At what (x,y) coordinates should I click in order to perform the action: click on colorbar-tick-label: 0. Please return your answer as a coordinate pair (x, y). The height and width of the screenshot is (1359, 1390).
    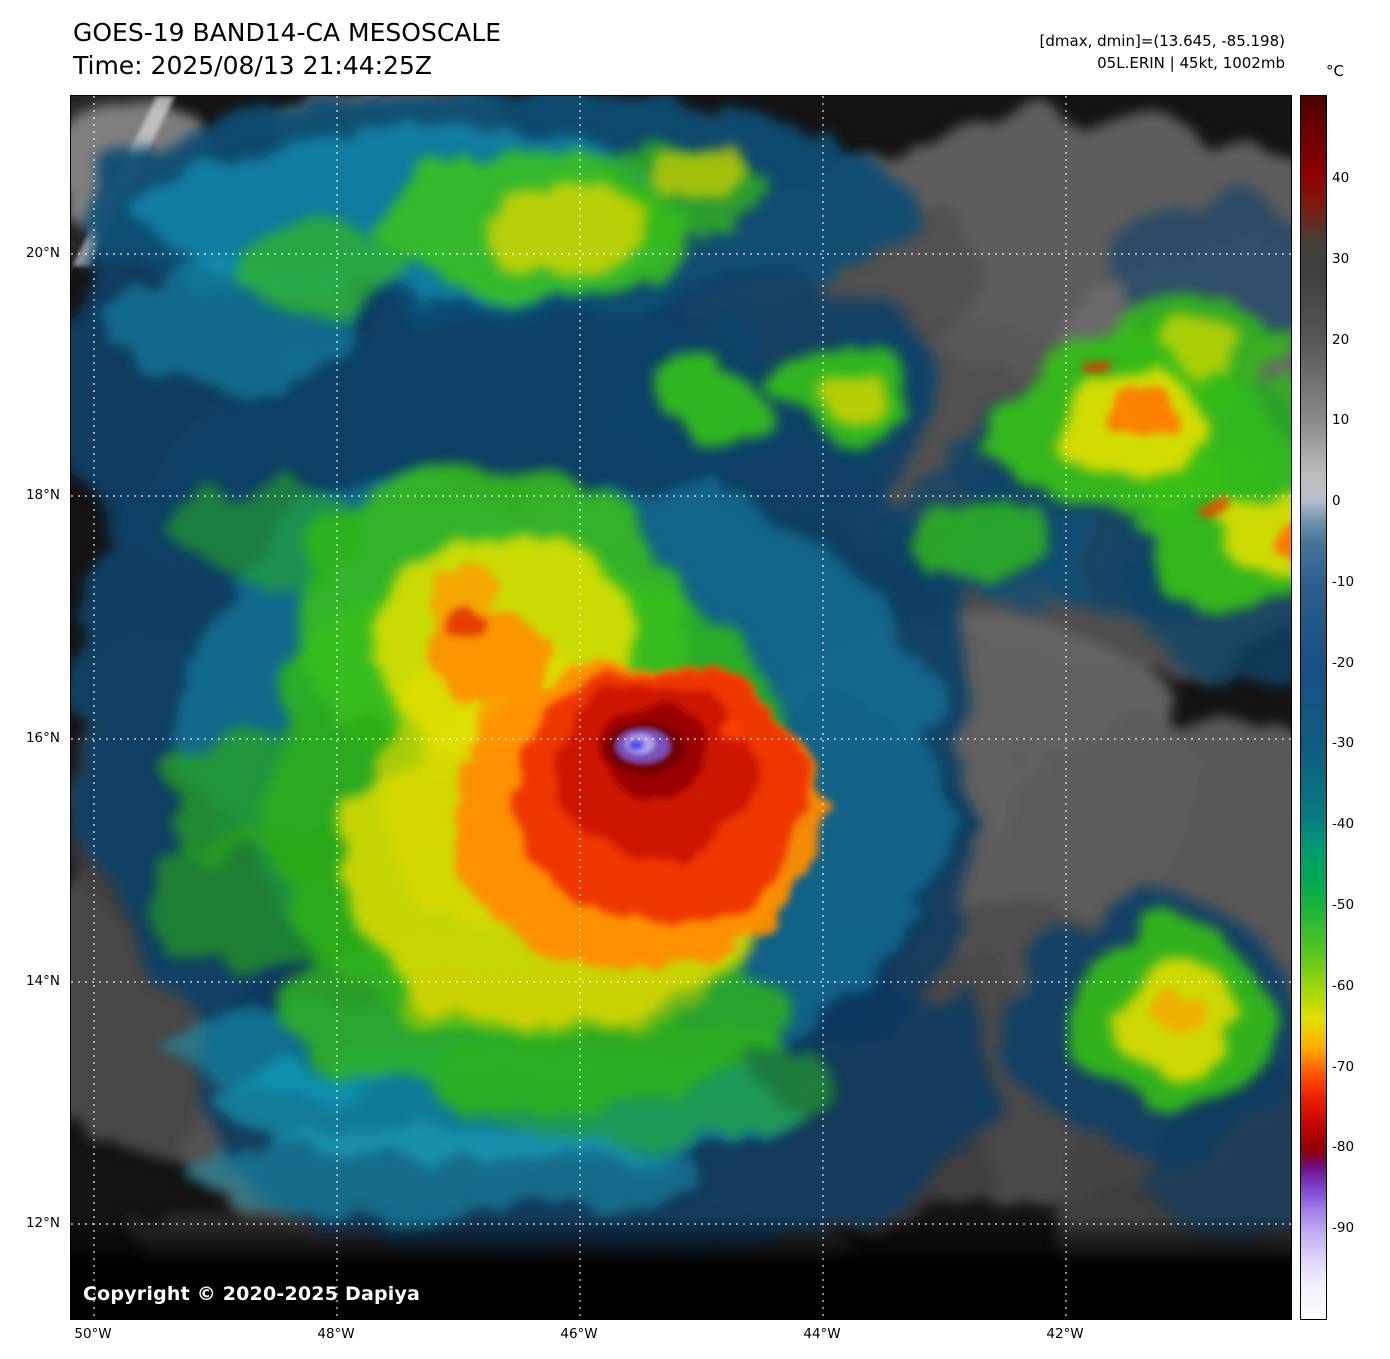
    Looking at the image, I should click on (1336, 501).